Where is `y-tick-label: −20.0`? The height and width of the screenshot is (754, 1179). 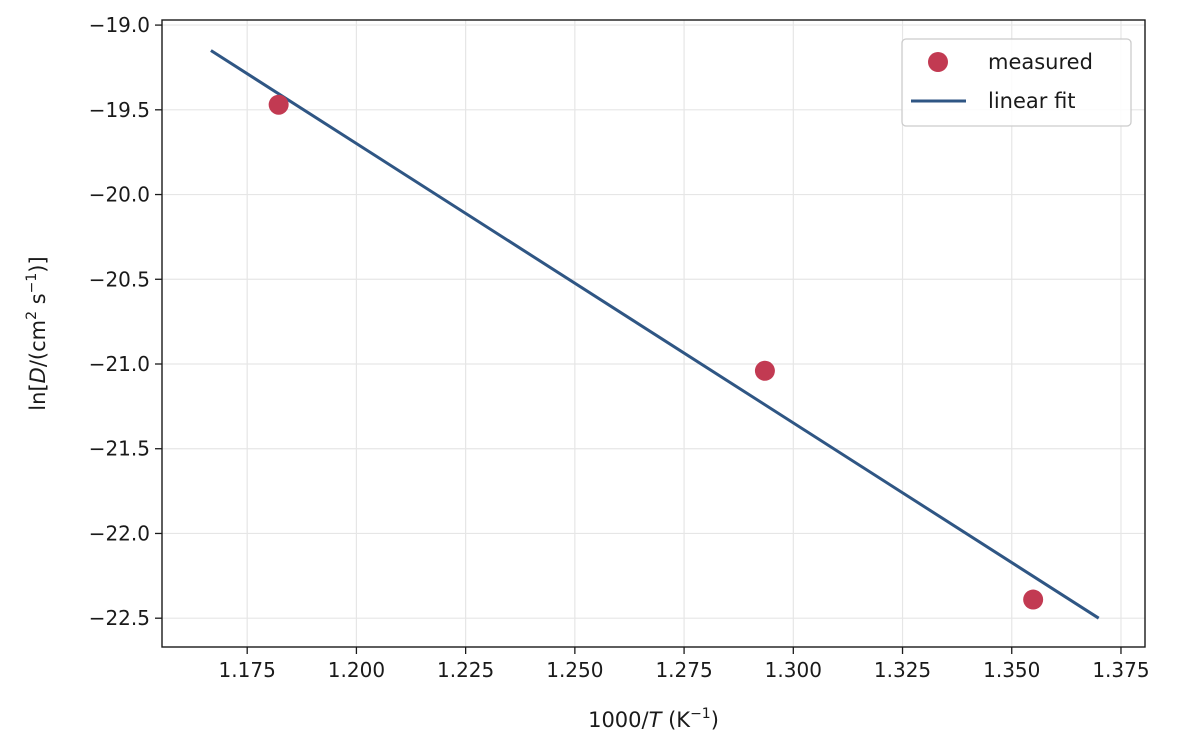 y-tick-label: −20.0 is located at coordinates (119, 195).